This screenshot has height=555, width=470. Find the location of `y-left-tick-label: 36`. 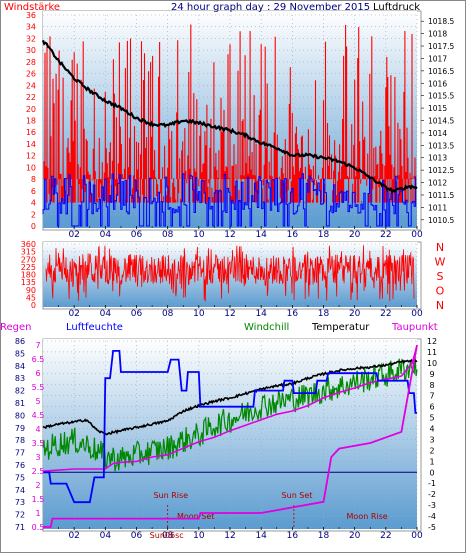

y-left-tick-label: 36 is located at coordinates (31, 15).